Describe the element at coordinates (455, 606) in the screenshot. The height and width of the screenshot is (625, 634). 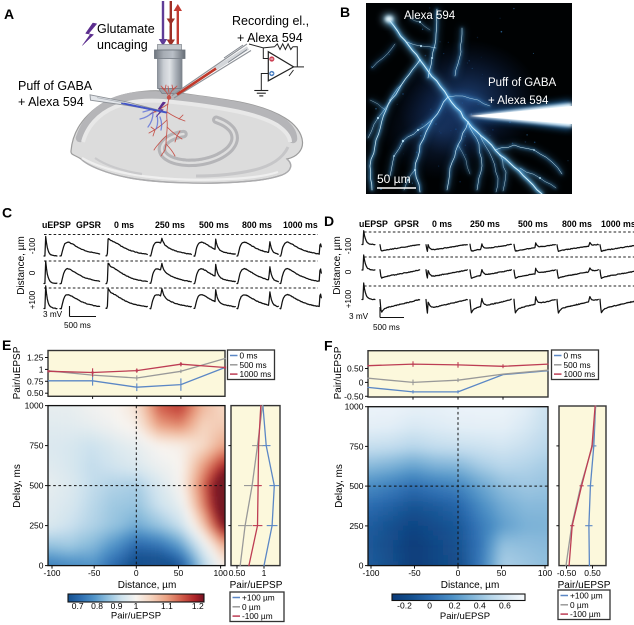
I see `svg-text: 0.2` at that location.